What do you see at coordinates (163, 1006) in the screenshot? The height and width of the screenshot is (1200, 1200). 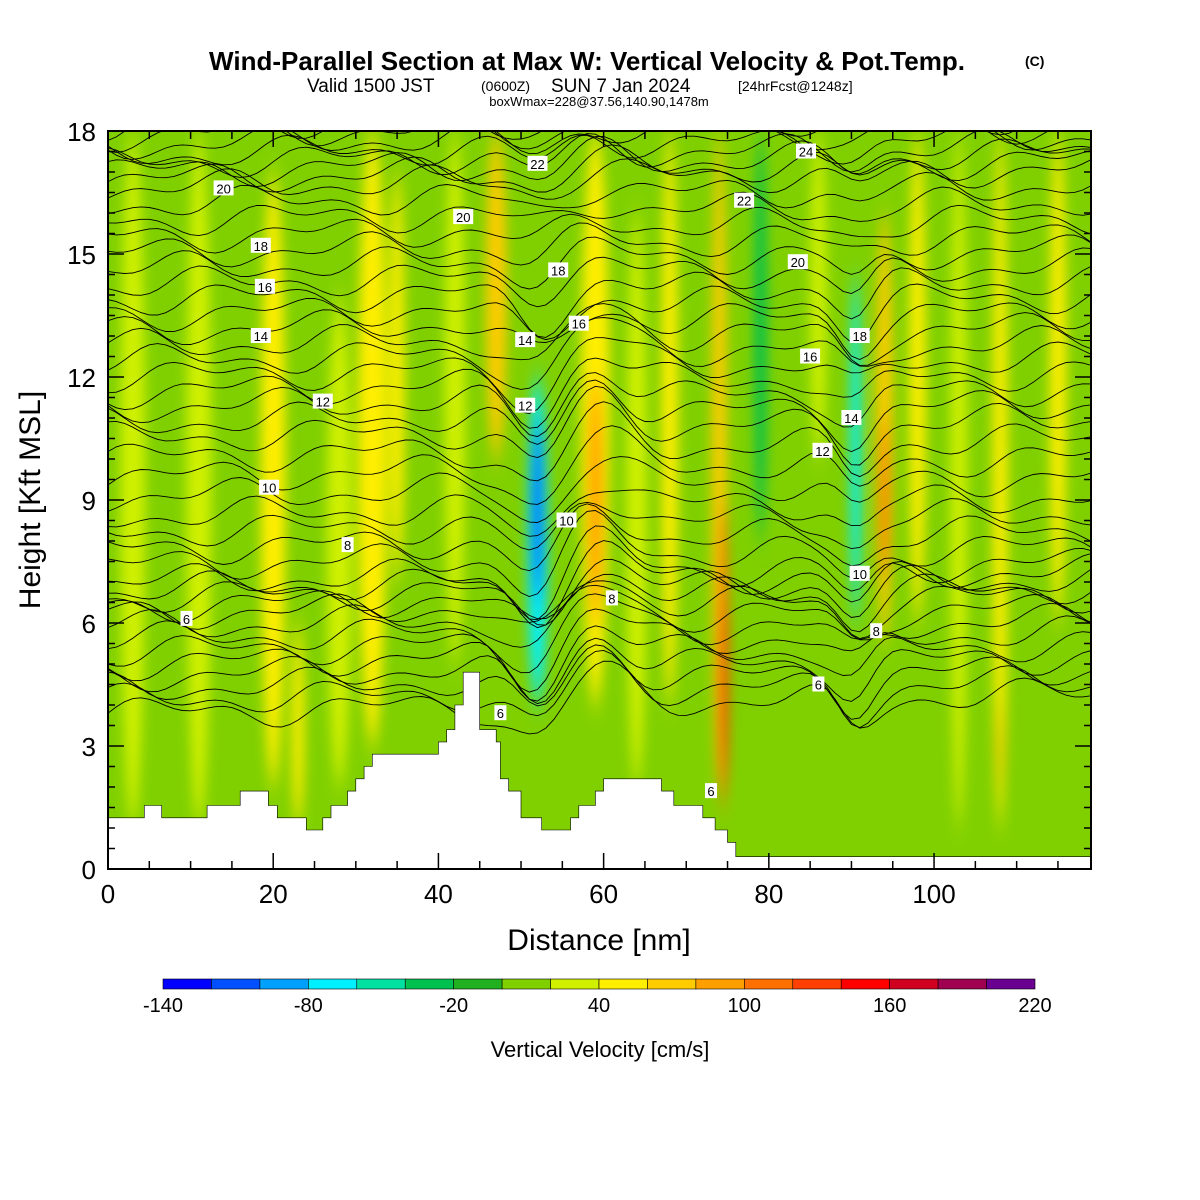 I see `colorbar-label: -140` at bounding box center [163, 1006].